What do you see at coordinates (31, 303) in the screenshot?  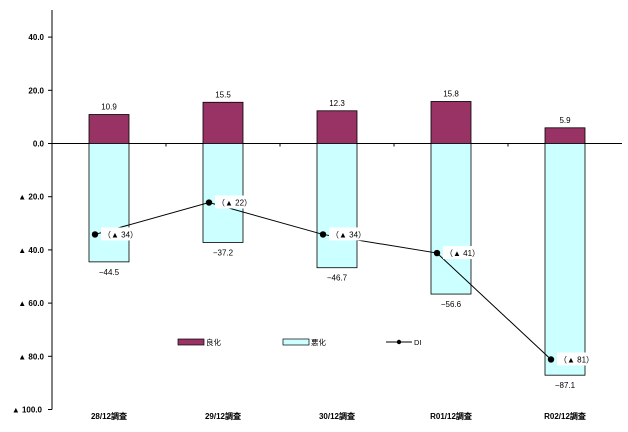 I see `y-tick-label: ▲ 60.0` at bounding box center [31, 303].